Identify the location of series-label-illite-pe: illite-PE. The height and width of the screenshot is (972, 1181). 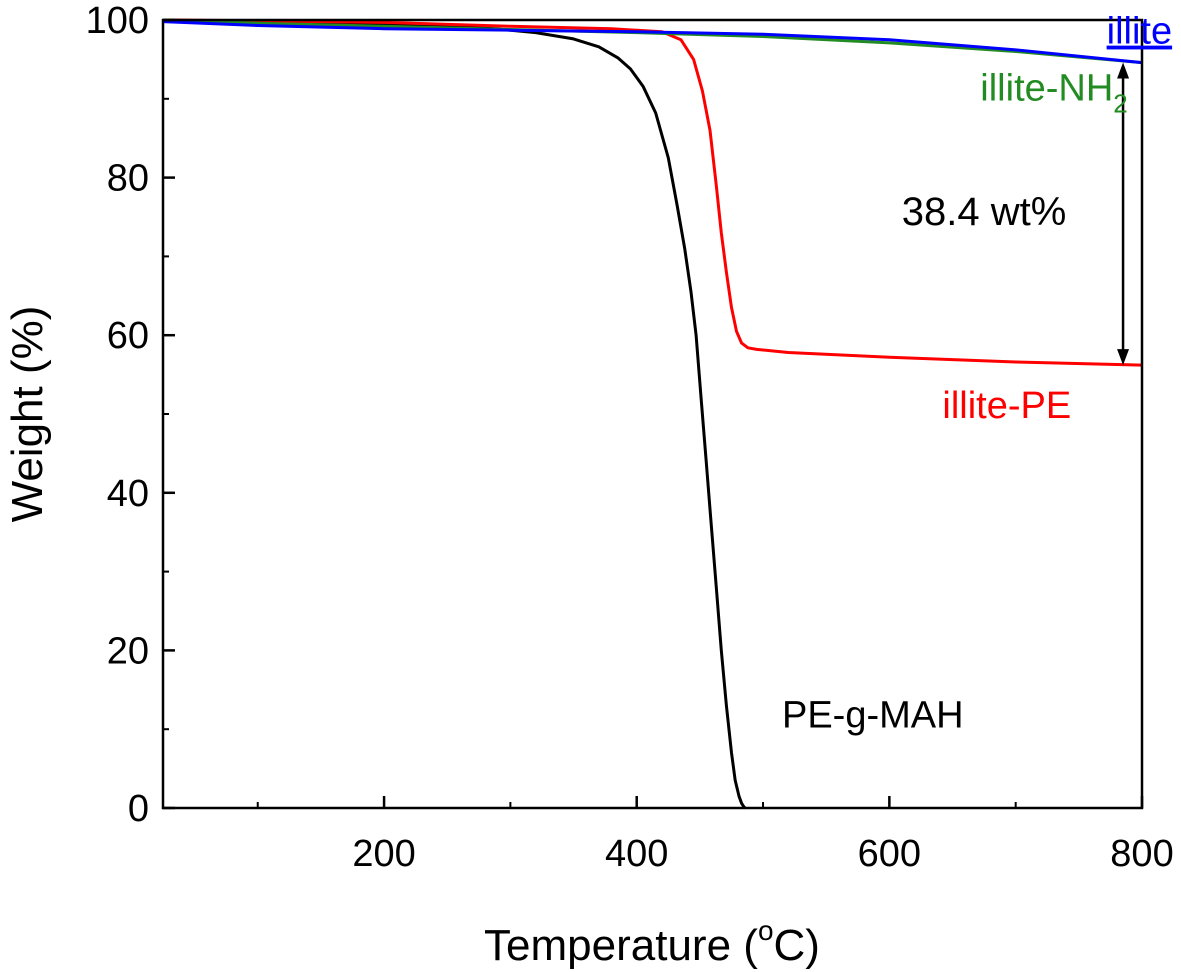
(1006, 406).